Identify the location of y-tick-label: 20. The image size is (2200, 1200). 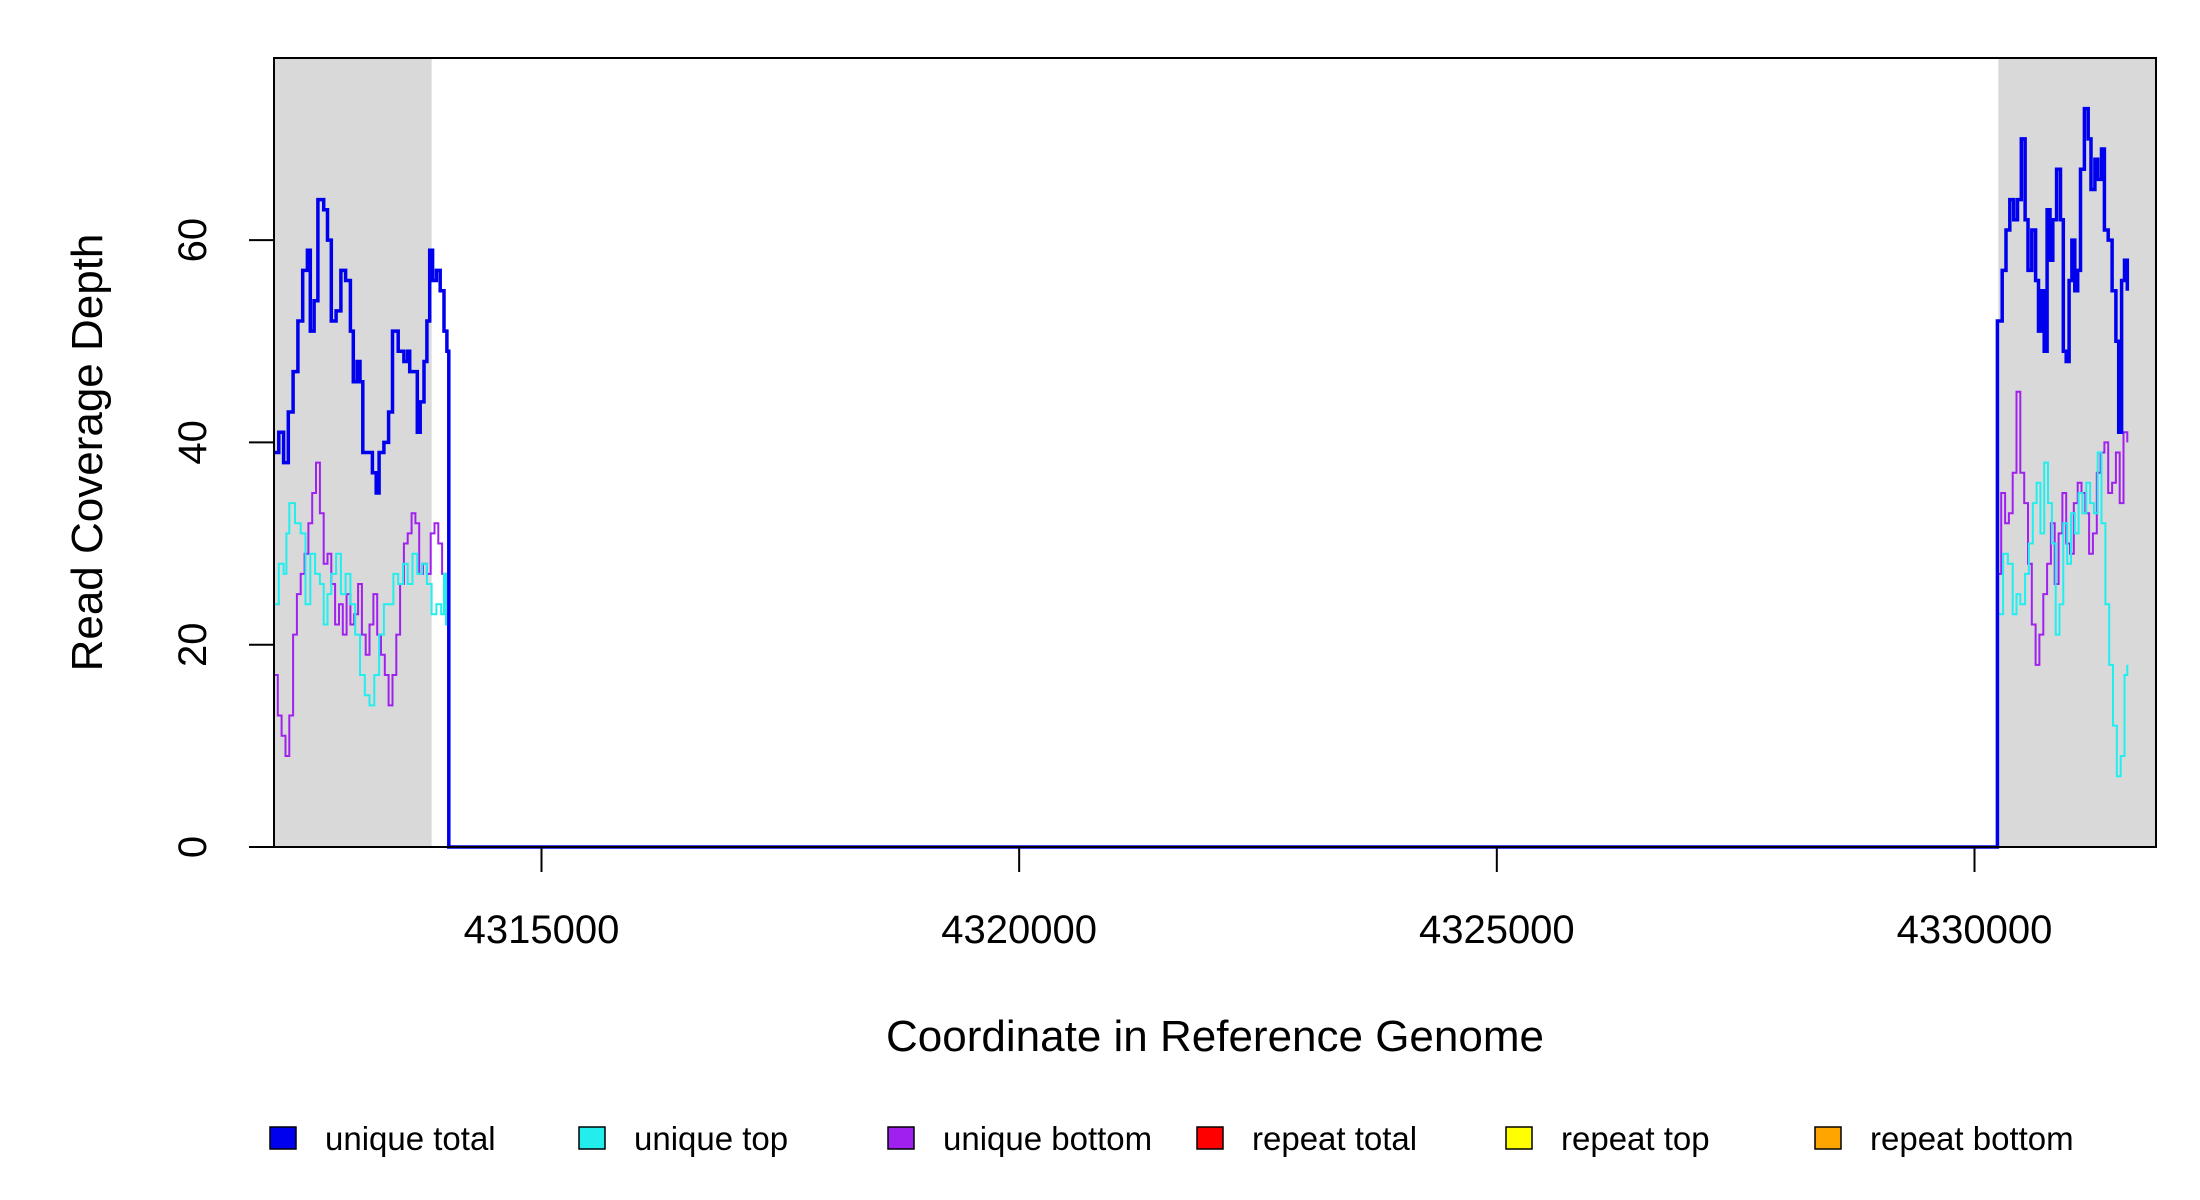
(193, 644).